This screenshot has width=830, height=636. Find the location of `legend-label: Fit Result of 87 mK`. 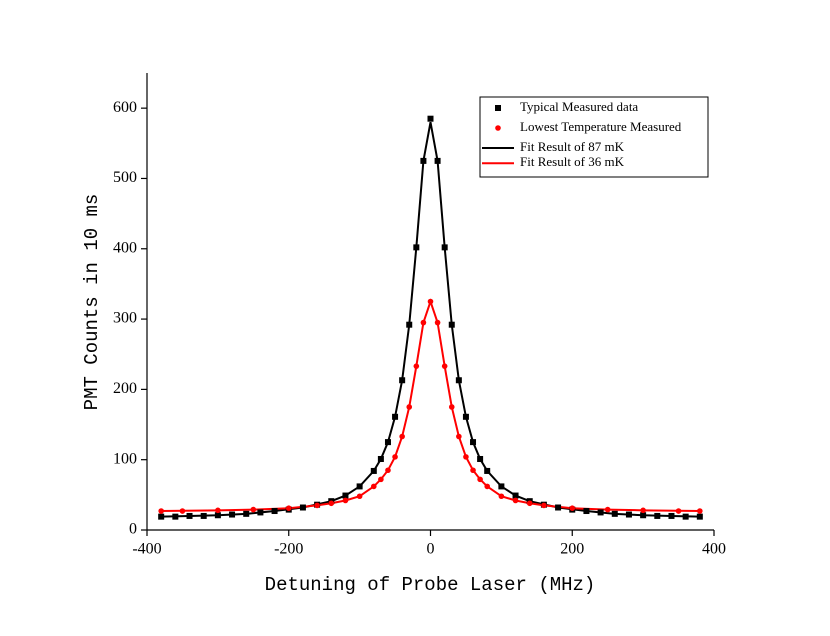

legend-label: Fit Result of 87 mK is located at coordinates (572, 146).